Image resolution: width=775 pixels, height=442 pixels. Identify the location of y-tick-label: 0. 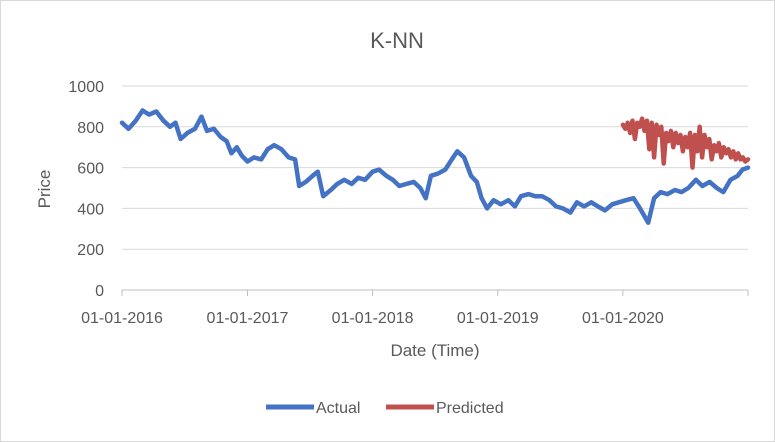
(99, 291).